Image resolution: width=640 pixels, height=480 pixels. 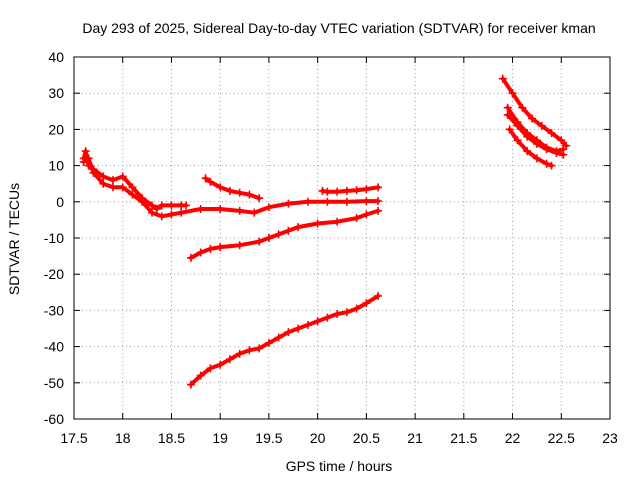 I want to click on y-tick-label: -20, so click(x=54, y=274).